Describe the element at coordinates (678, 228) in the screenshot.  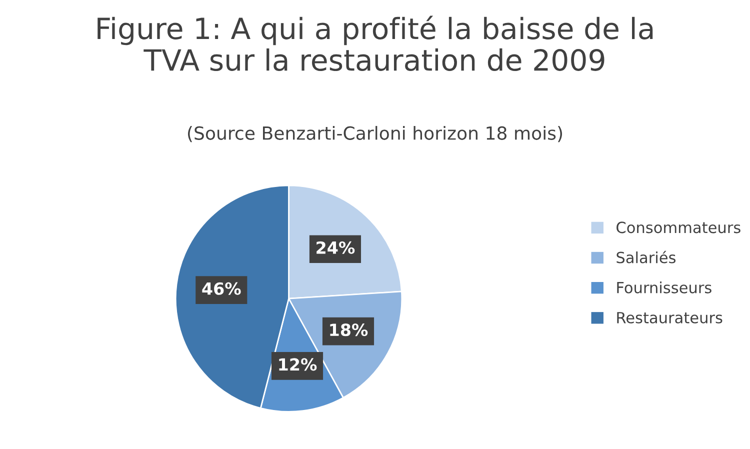
I see `legend-label: Consommateurs` at that location.